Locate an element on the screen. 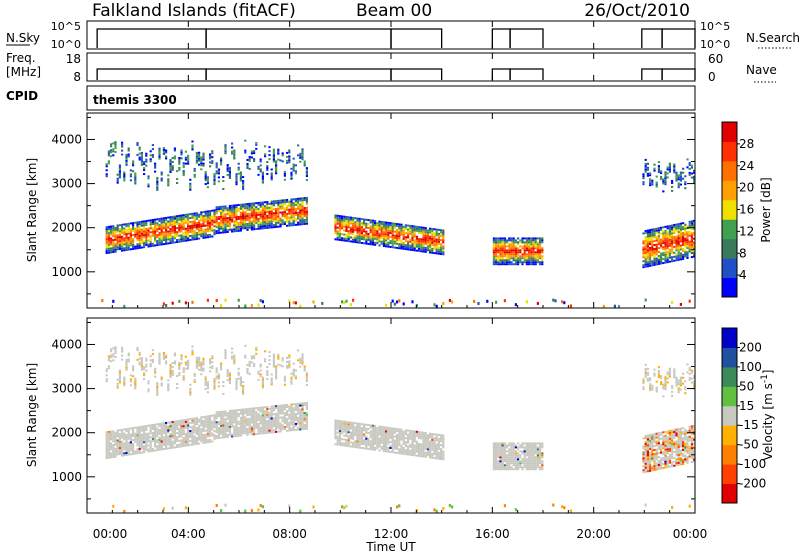  nsky-panel: N.Sky 10^5 10^0 10^5 10^0 N.Search is located at coordinates (403, 35).